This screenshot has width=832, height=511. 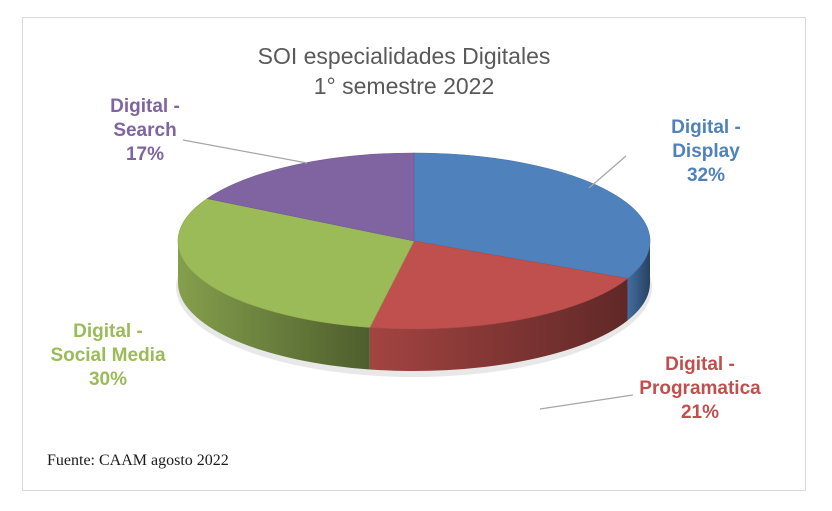 What do you see at coordinates (108, 331) in the screenshot?
I see `slice-label-name1-2: Digital -` at bounding box center [108, 331].